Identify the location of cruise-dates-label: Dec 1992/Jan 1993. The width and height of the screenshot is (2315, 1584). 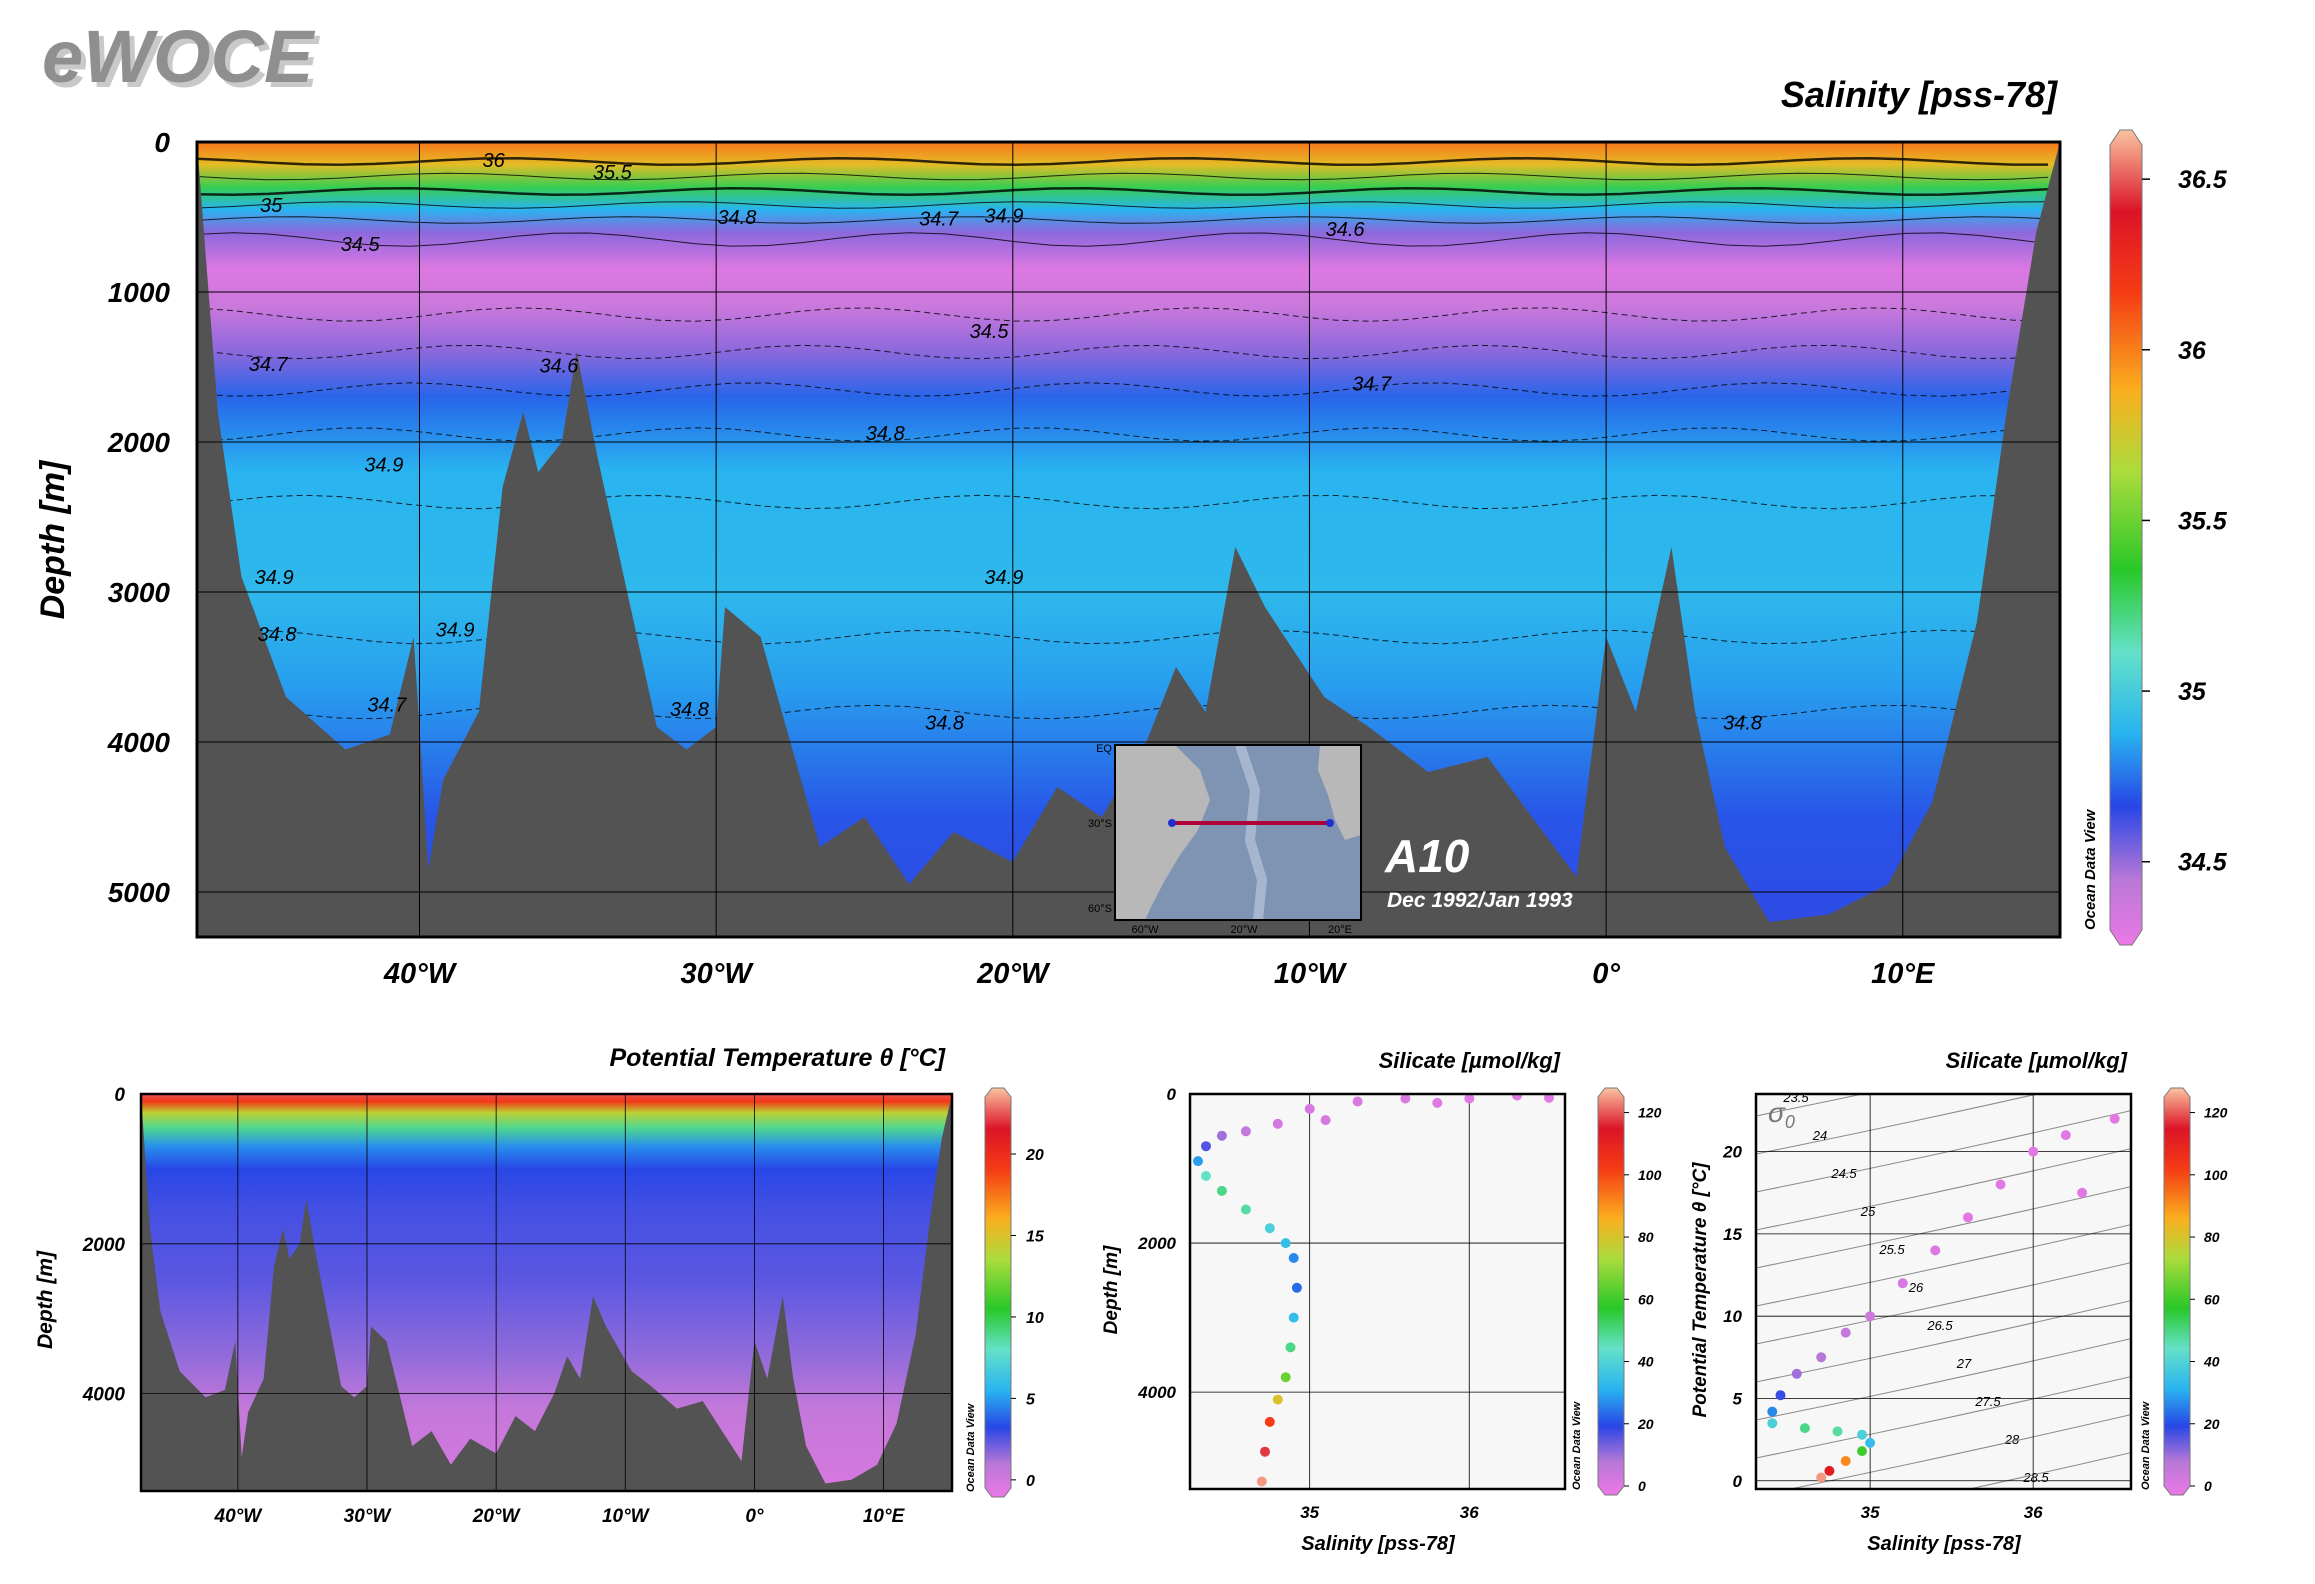
(1480, 900).